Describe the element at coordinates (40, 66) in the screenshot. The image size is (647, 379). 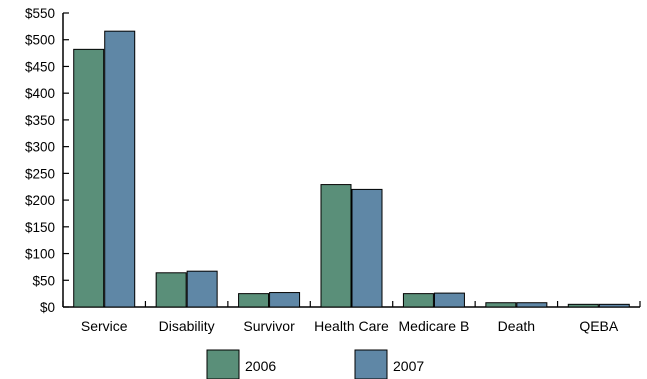
I see `y-tick-label: $450` at that location.